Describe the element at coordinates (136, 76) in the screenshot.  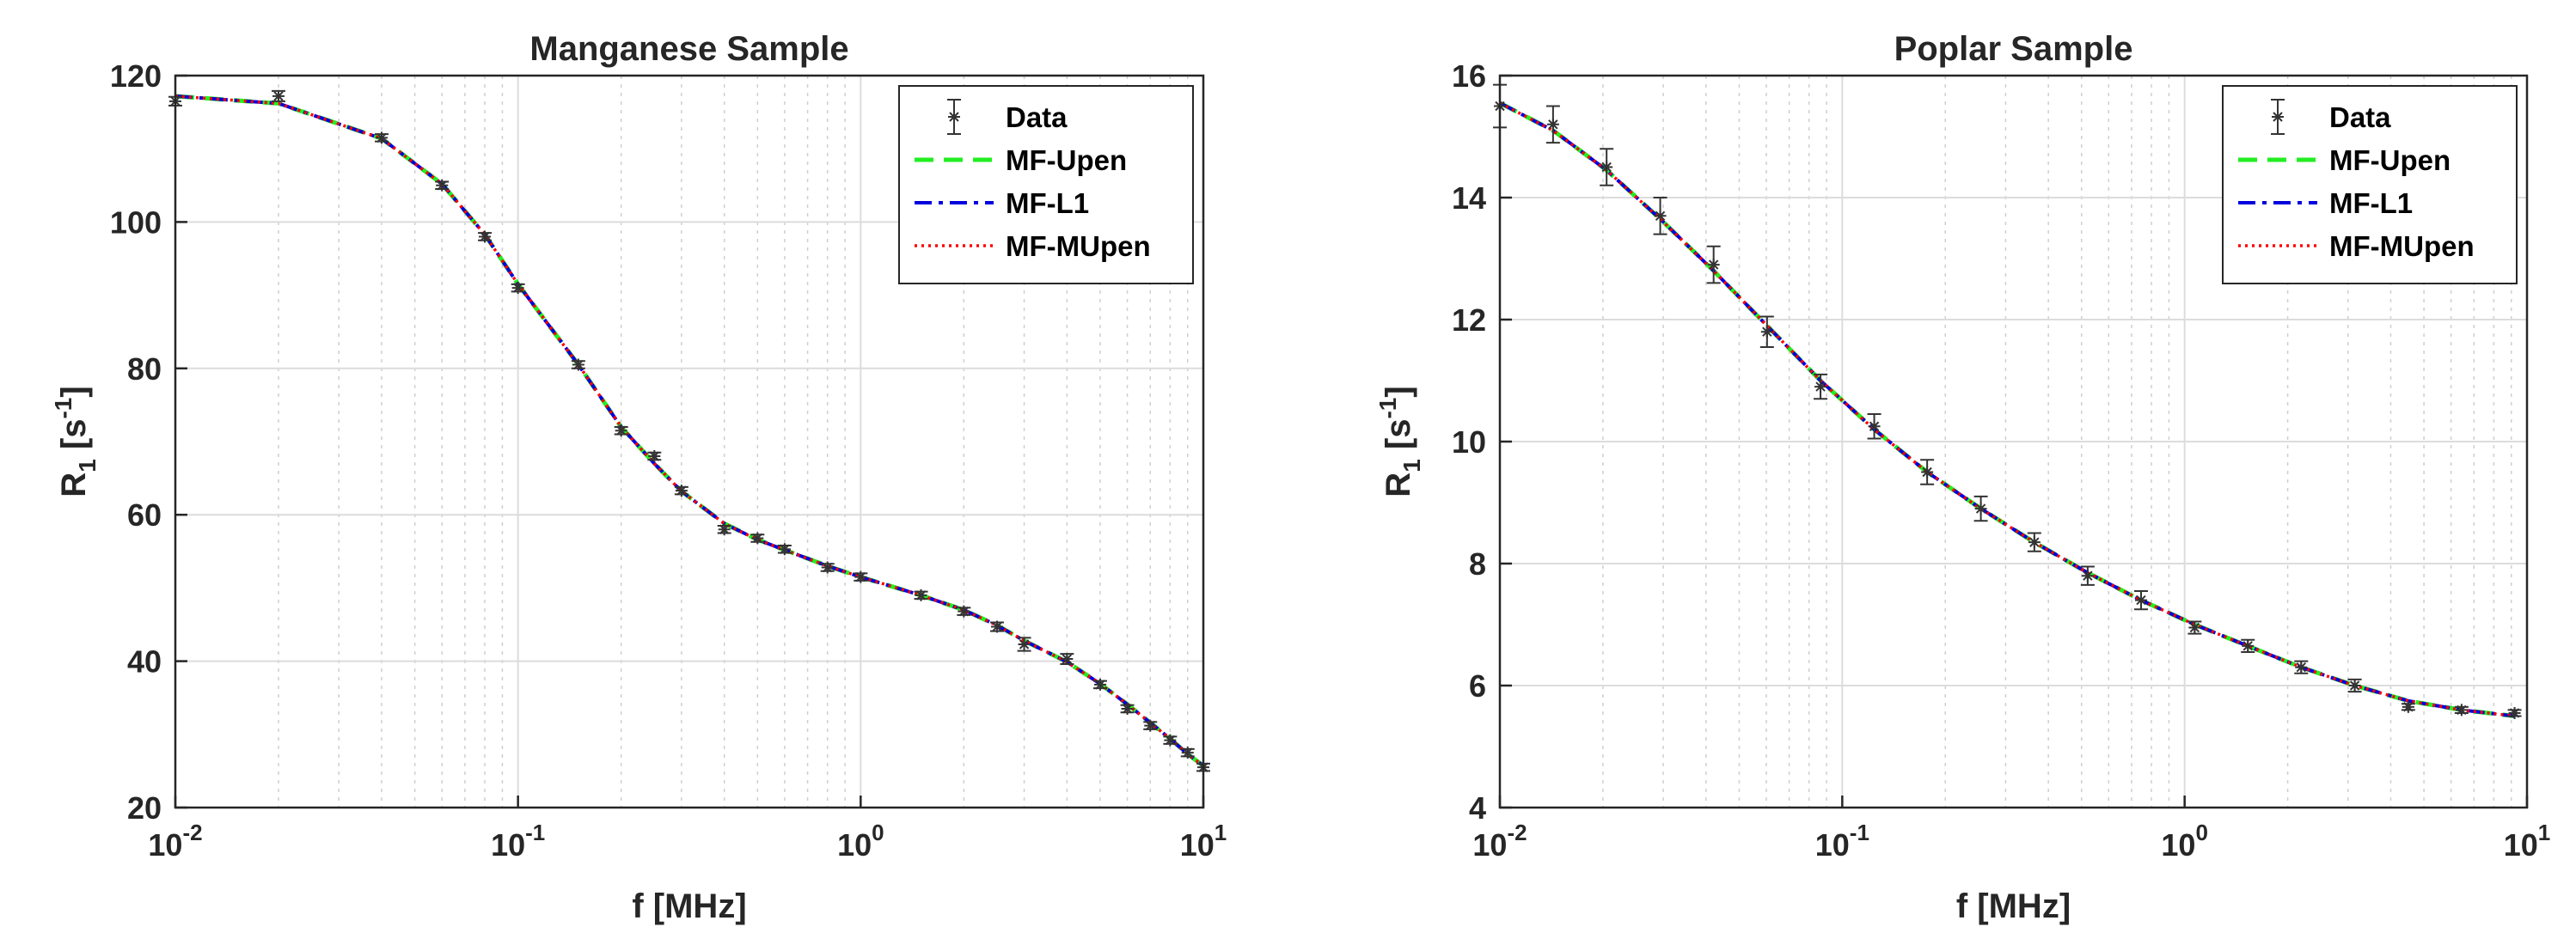
I see `y-tick-label: 120` at that location.